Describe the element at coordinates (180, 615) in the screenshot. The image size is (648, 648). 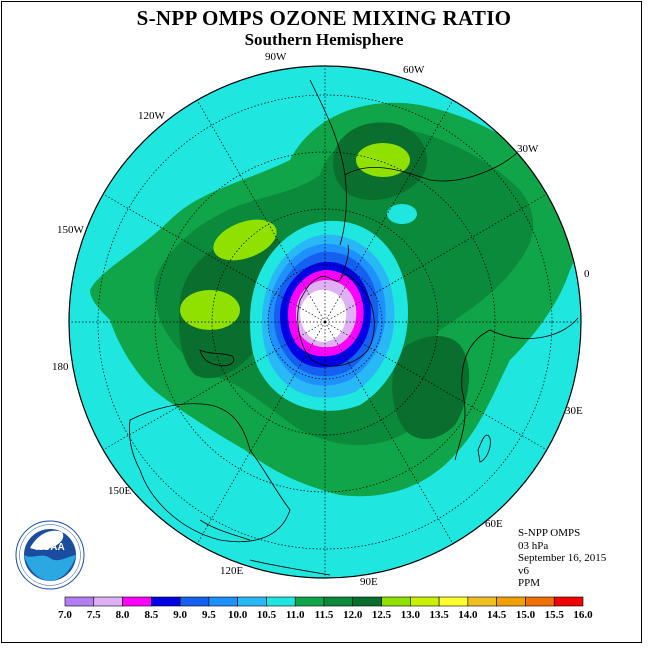
I see `colorbar-tick-label: 9.0` at that location.